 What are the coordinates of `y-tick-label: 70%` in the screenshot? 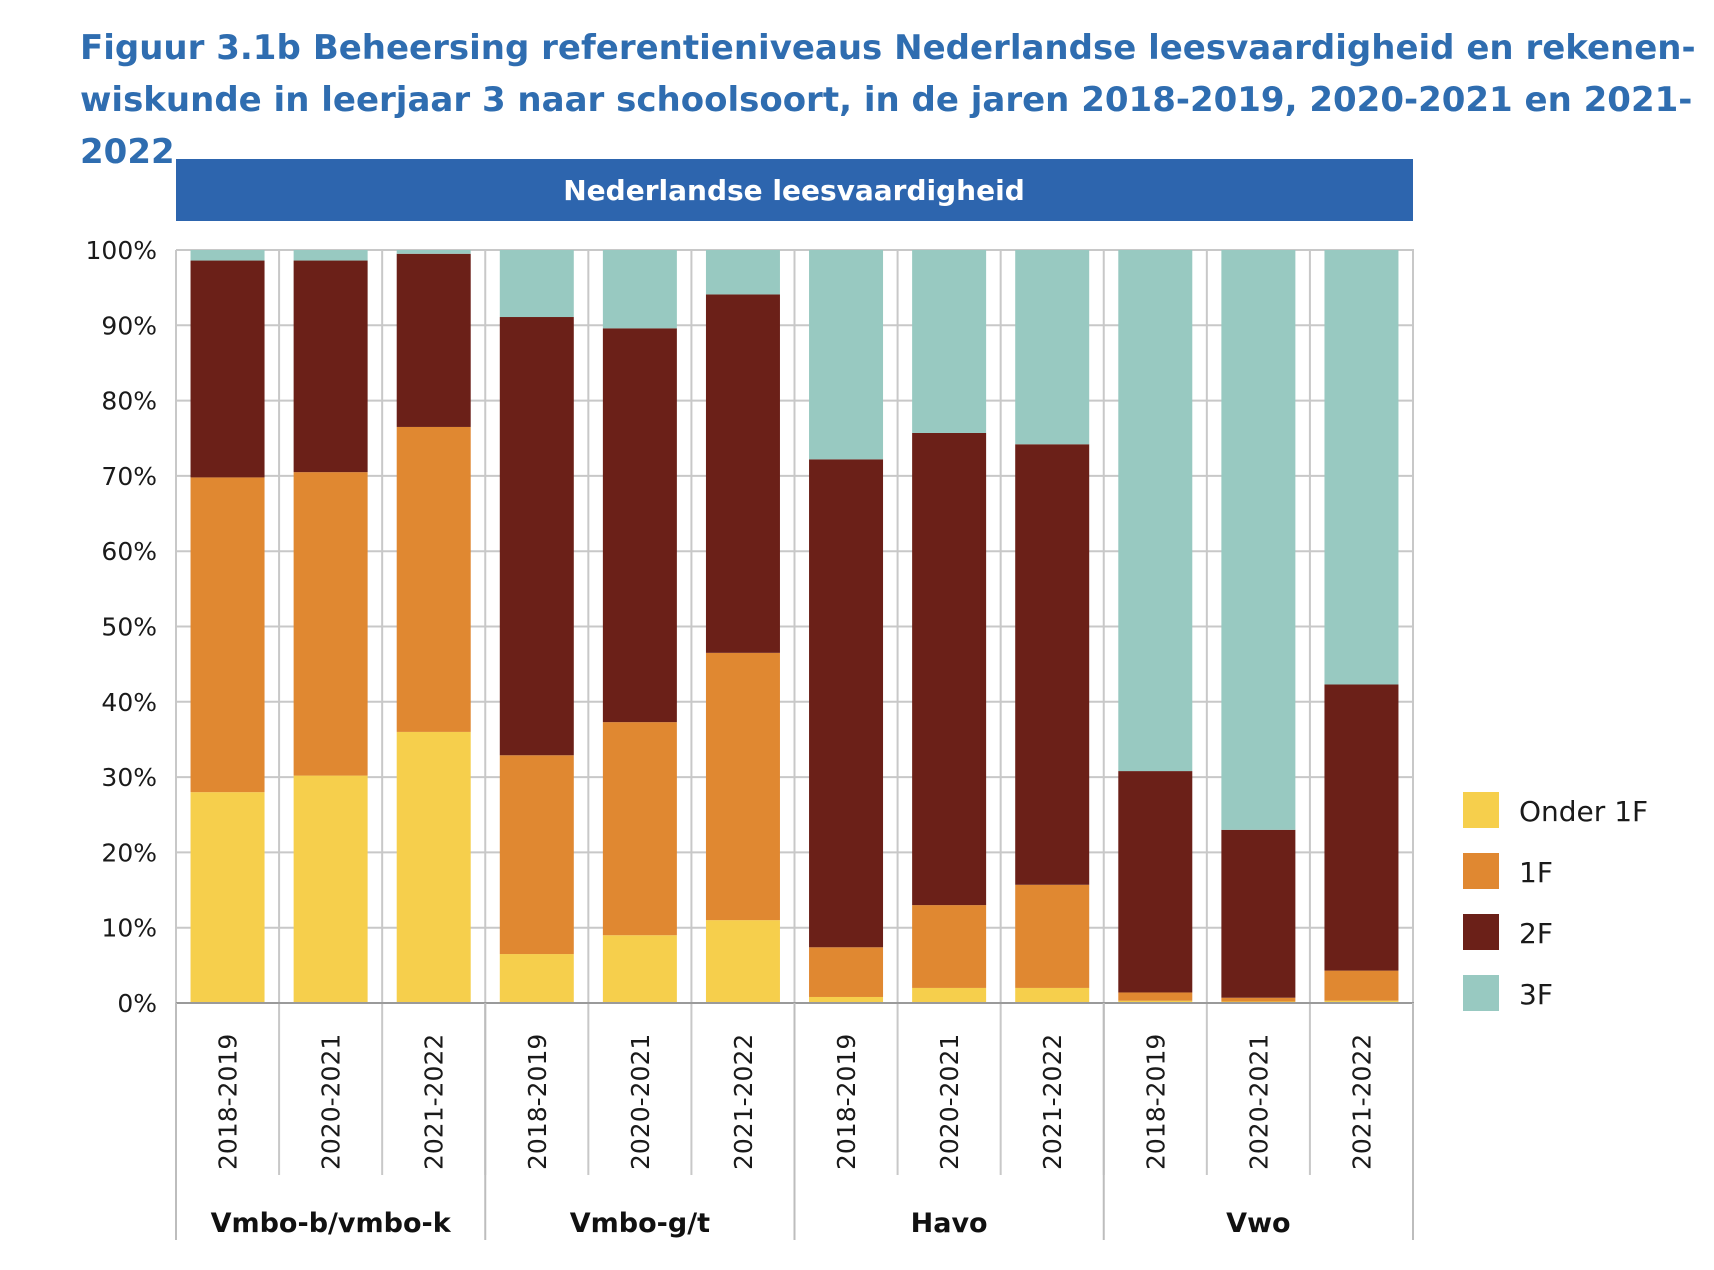 It's located at (129, 476).